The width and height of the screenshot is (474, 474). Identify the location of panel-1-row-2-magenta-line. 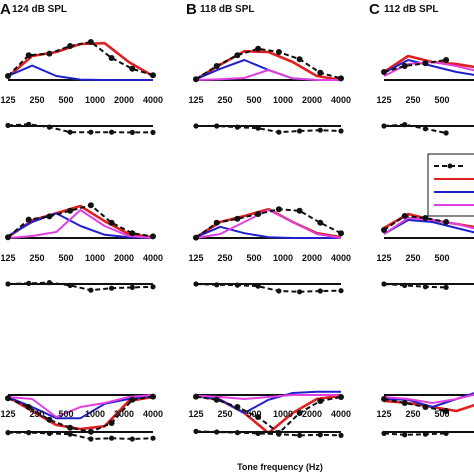
(268, 397).